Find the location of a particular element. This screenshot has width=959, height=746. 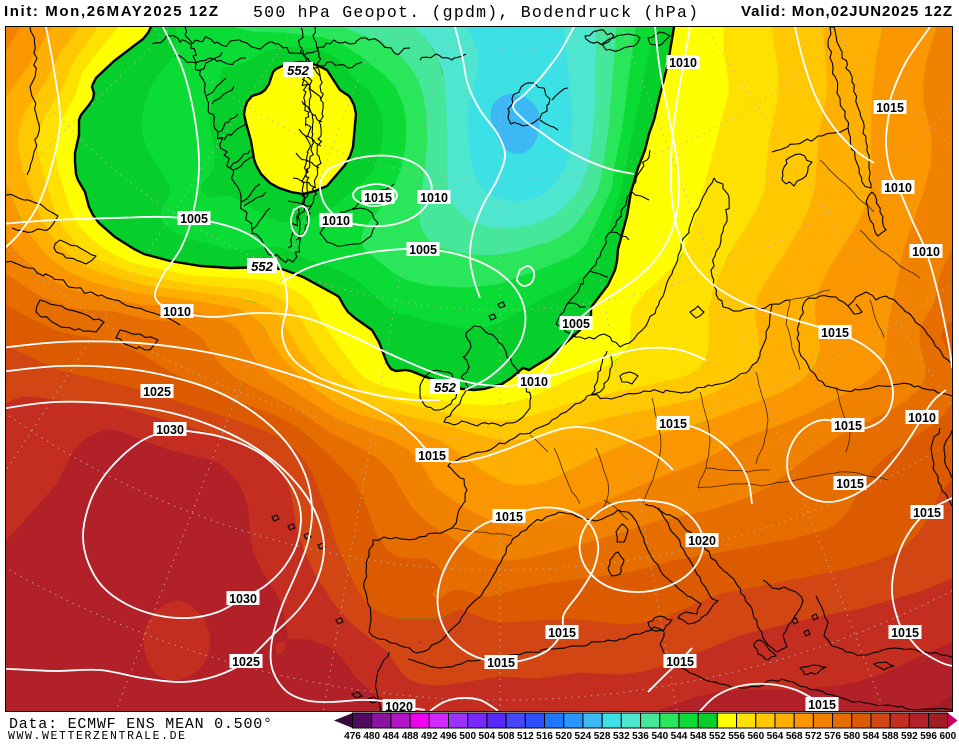

svg-text: 536 is located at coordinates (640, 736).